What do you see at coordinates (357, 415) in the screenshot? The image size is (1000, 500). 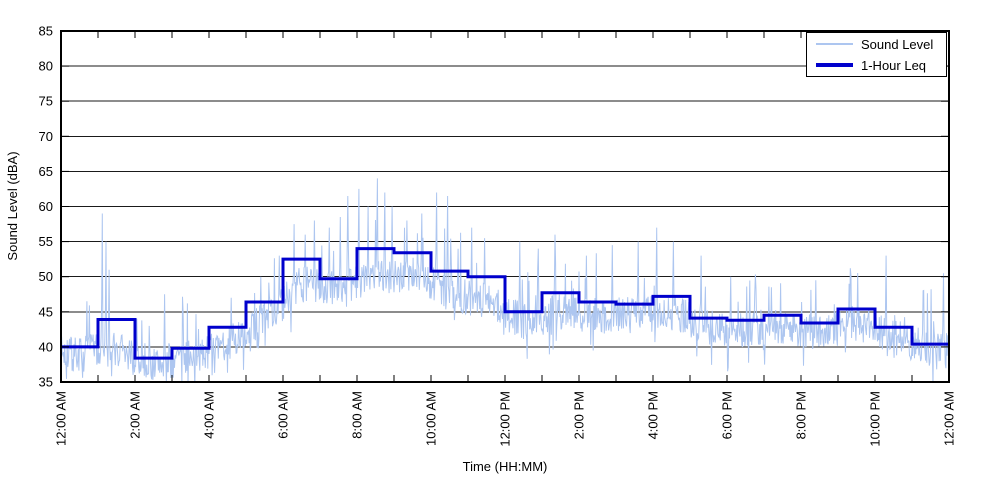 I see `x-tick-label: 8:00 AM` at bounding box center [357, 415].